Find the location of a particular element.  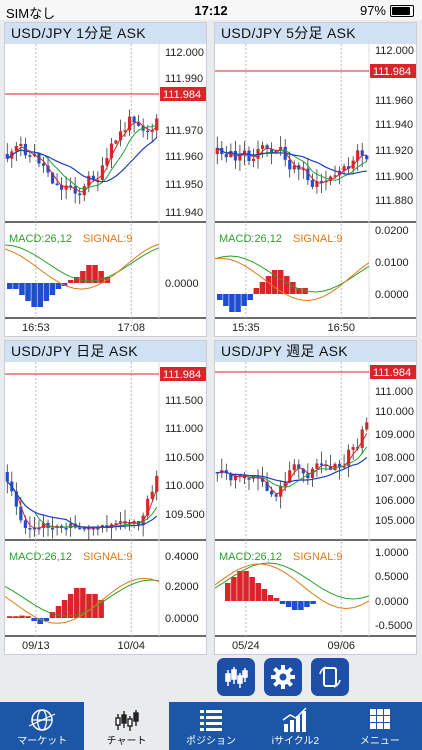

macd-tick-label: -0.5000 is located at coordinates (393, 626).